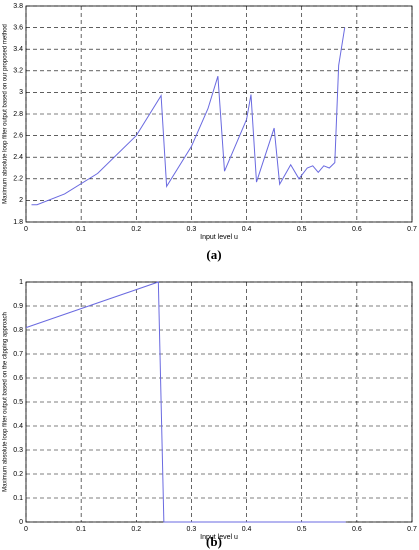 This screenshot has width=419, height=550. I want to click on caption: (a), so click(213, 254).